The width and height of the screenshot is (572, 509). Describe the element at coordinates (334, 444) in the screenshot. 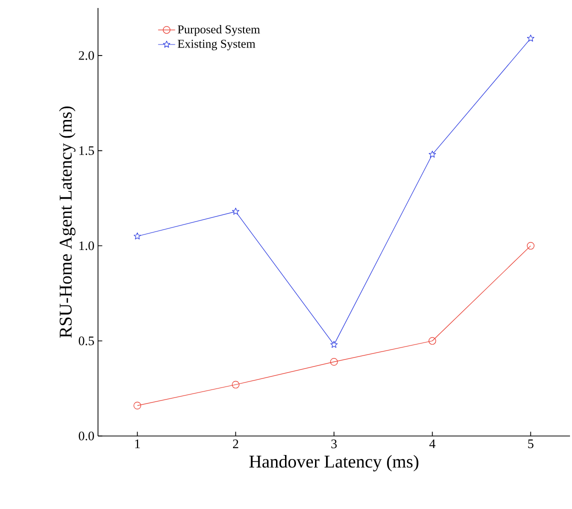

I see `x-tick-label: 3` at that location.